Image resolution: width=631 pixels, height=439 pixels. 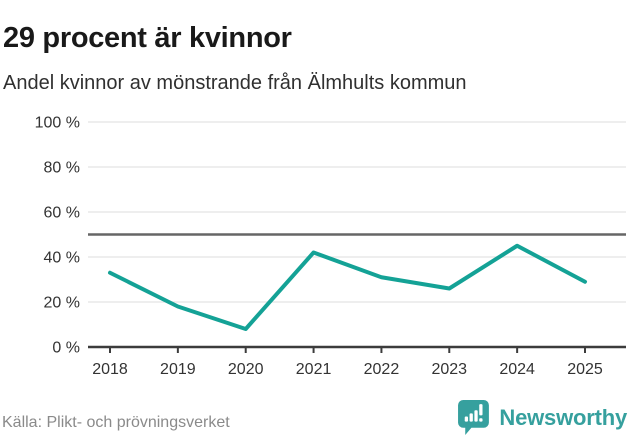 I want to click on newsworthy-logo: Newsworthy, so click(x=542, y=418).